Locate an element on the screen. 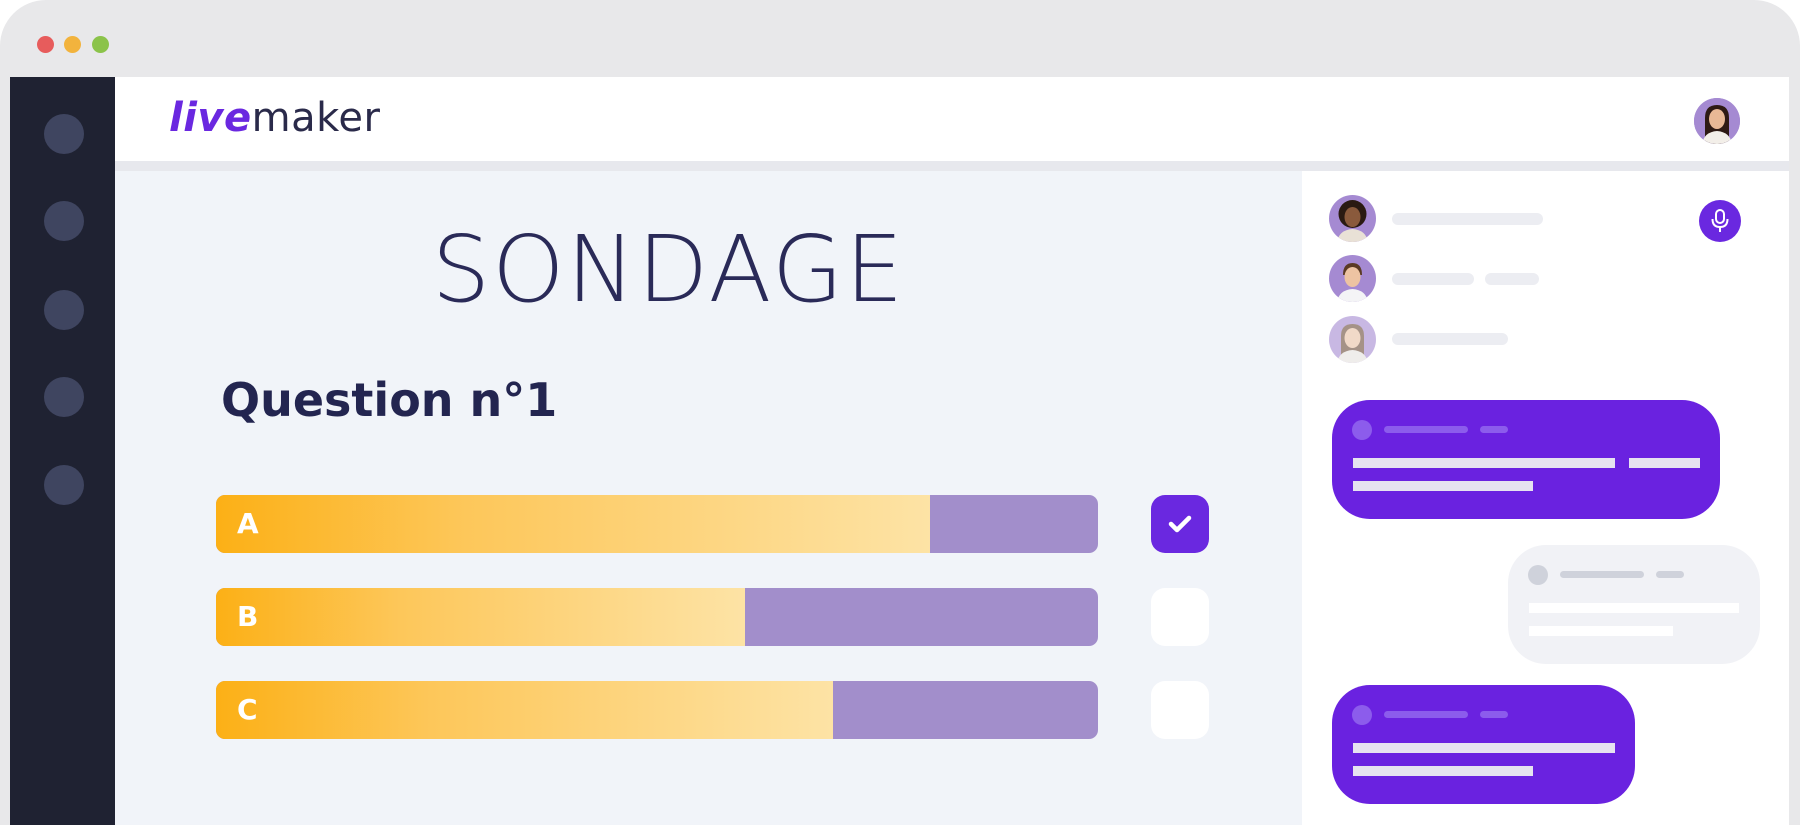 The width and height of the screenshot is (1800, 825). poll-title: SONDAGE is located at coordinates (668, 269).